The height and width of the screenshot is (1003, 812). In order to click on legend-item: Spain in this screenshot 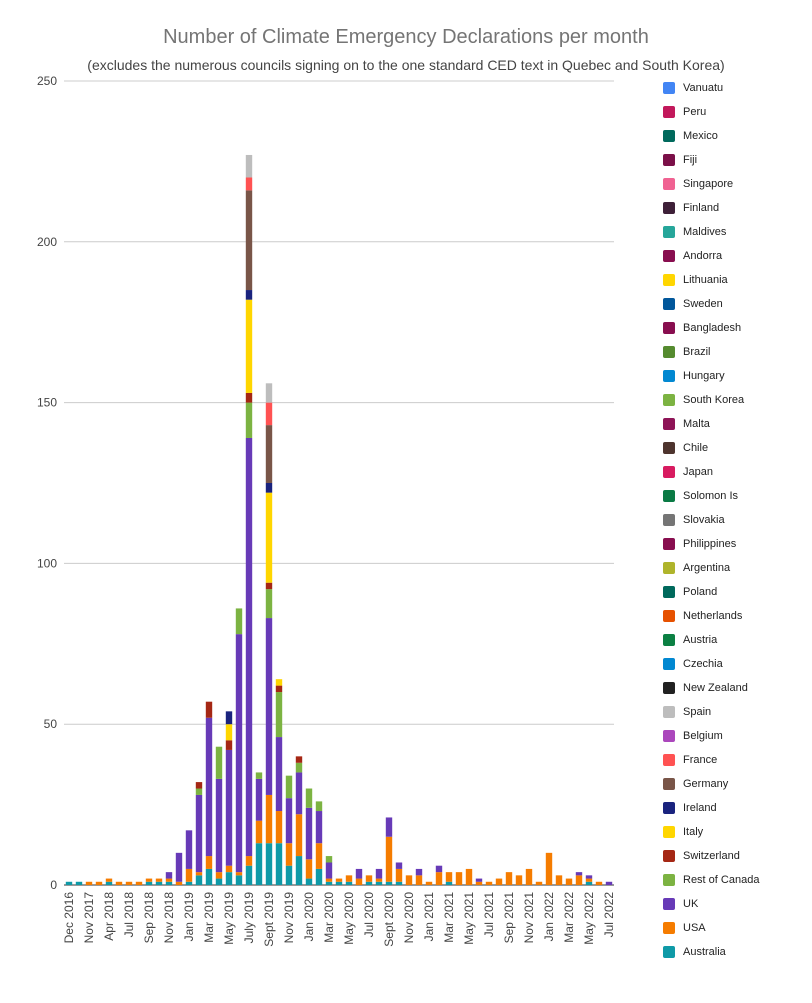, I will do `click(687, 712)`.